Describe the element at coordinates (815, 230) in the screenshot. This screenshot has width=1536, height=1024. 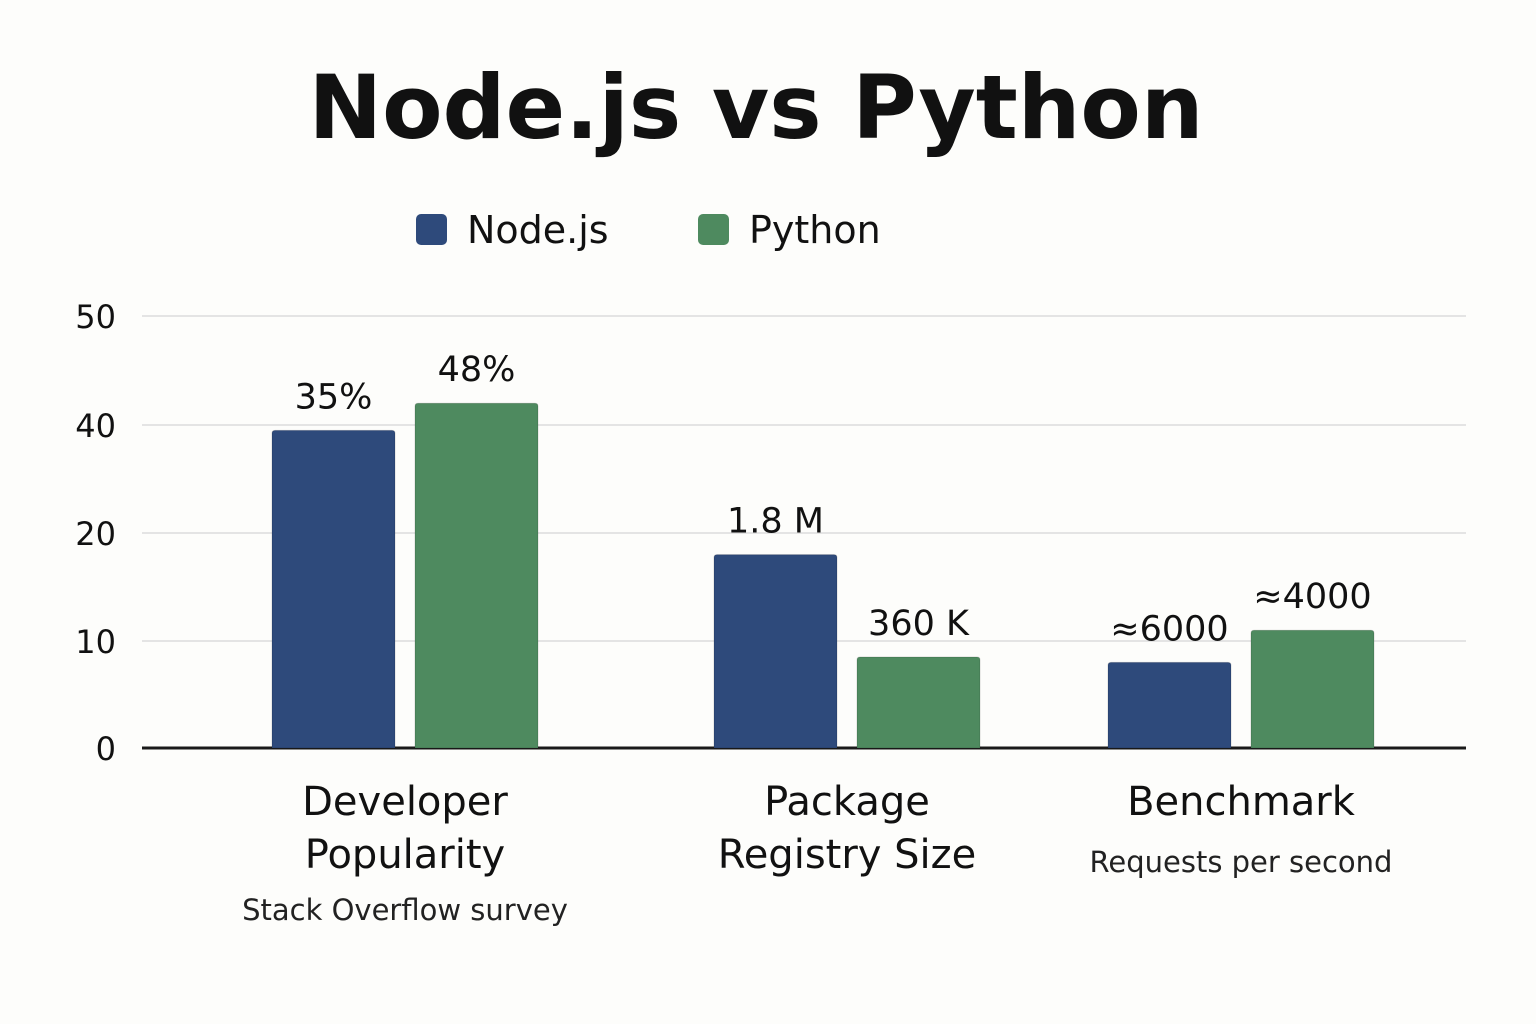
I see `legend-label: Python` at that location.